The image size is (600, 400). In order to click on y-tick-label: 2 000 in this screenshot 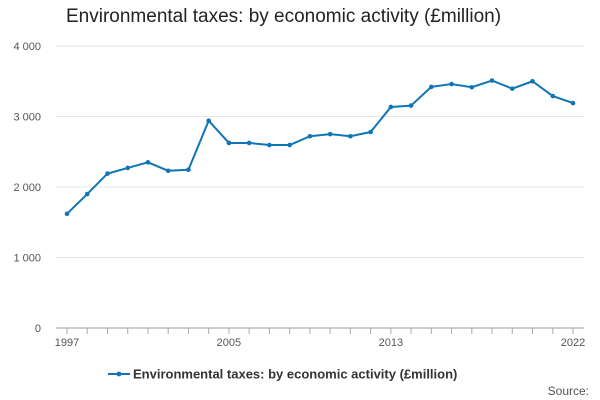, I will do `click(27, 188)`.